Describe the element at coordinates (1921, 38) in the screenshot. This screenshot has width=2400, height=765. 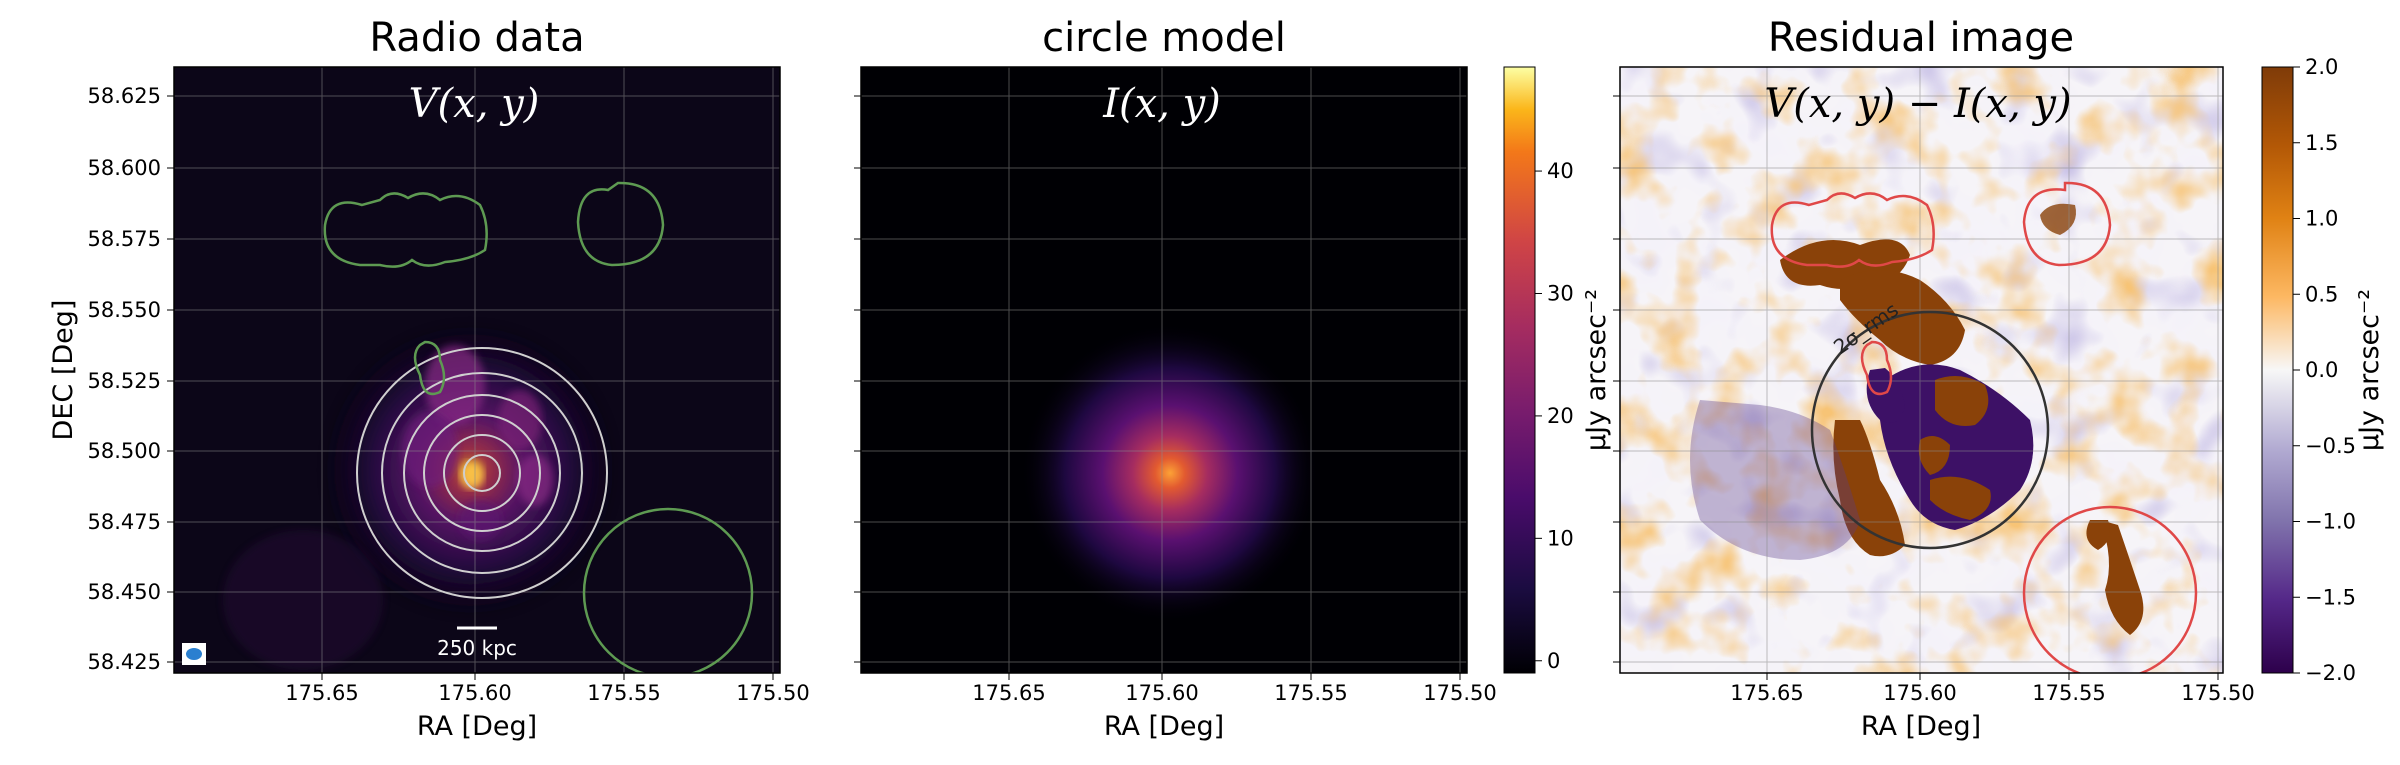
I see `panel3-title: Residual image` at that location.